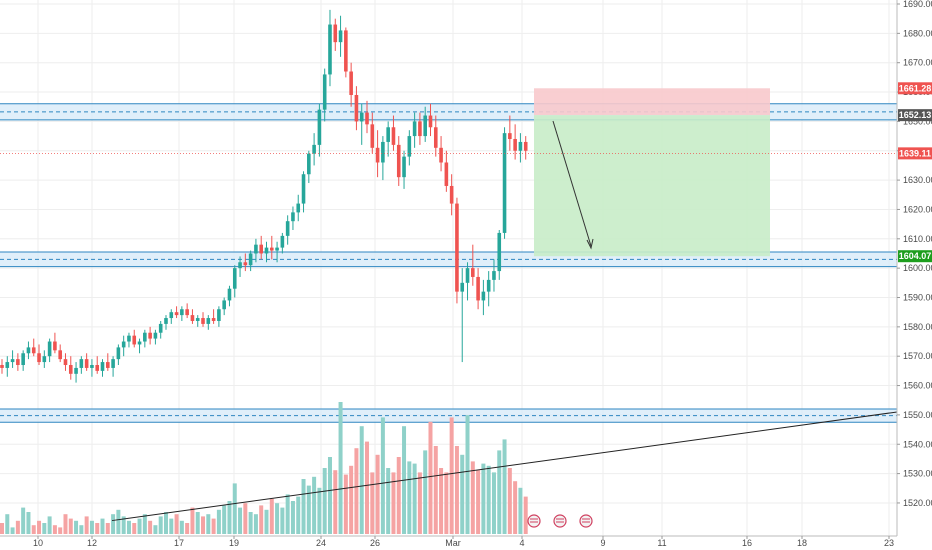 This screenshot has height=550, width=932. Describe the element at coordinates (917, 503) in the screenshot. I see `price-tick-label: 1520.00` at that location.